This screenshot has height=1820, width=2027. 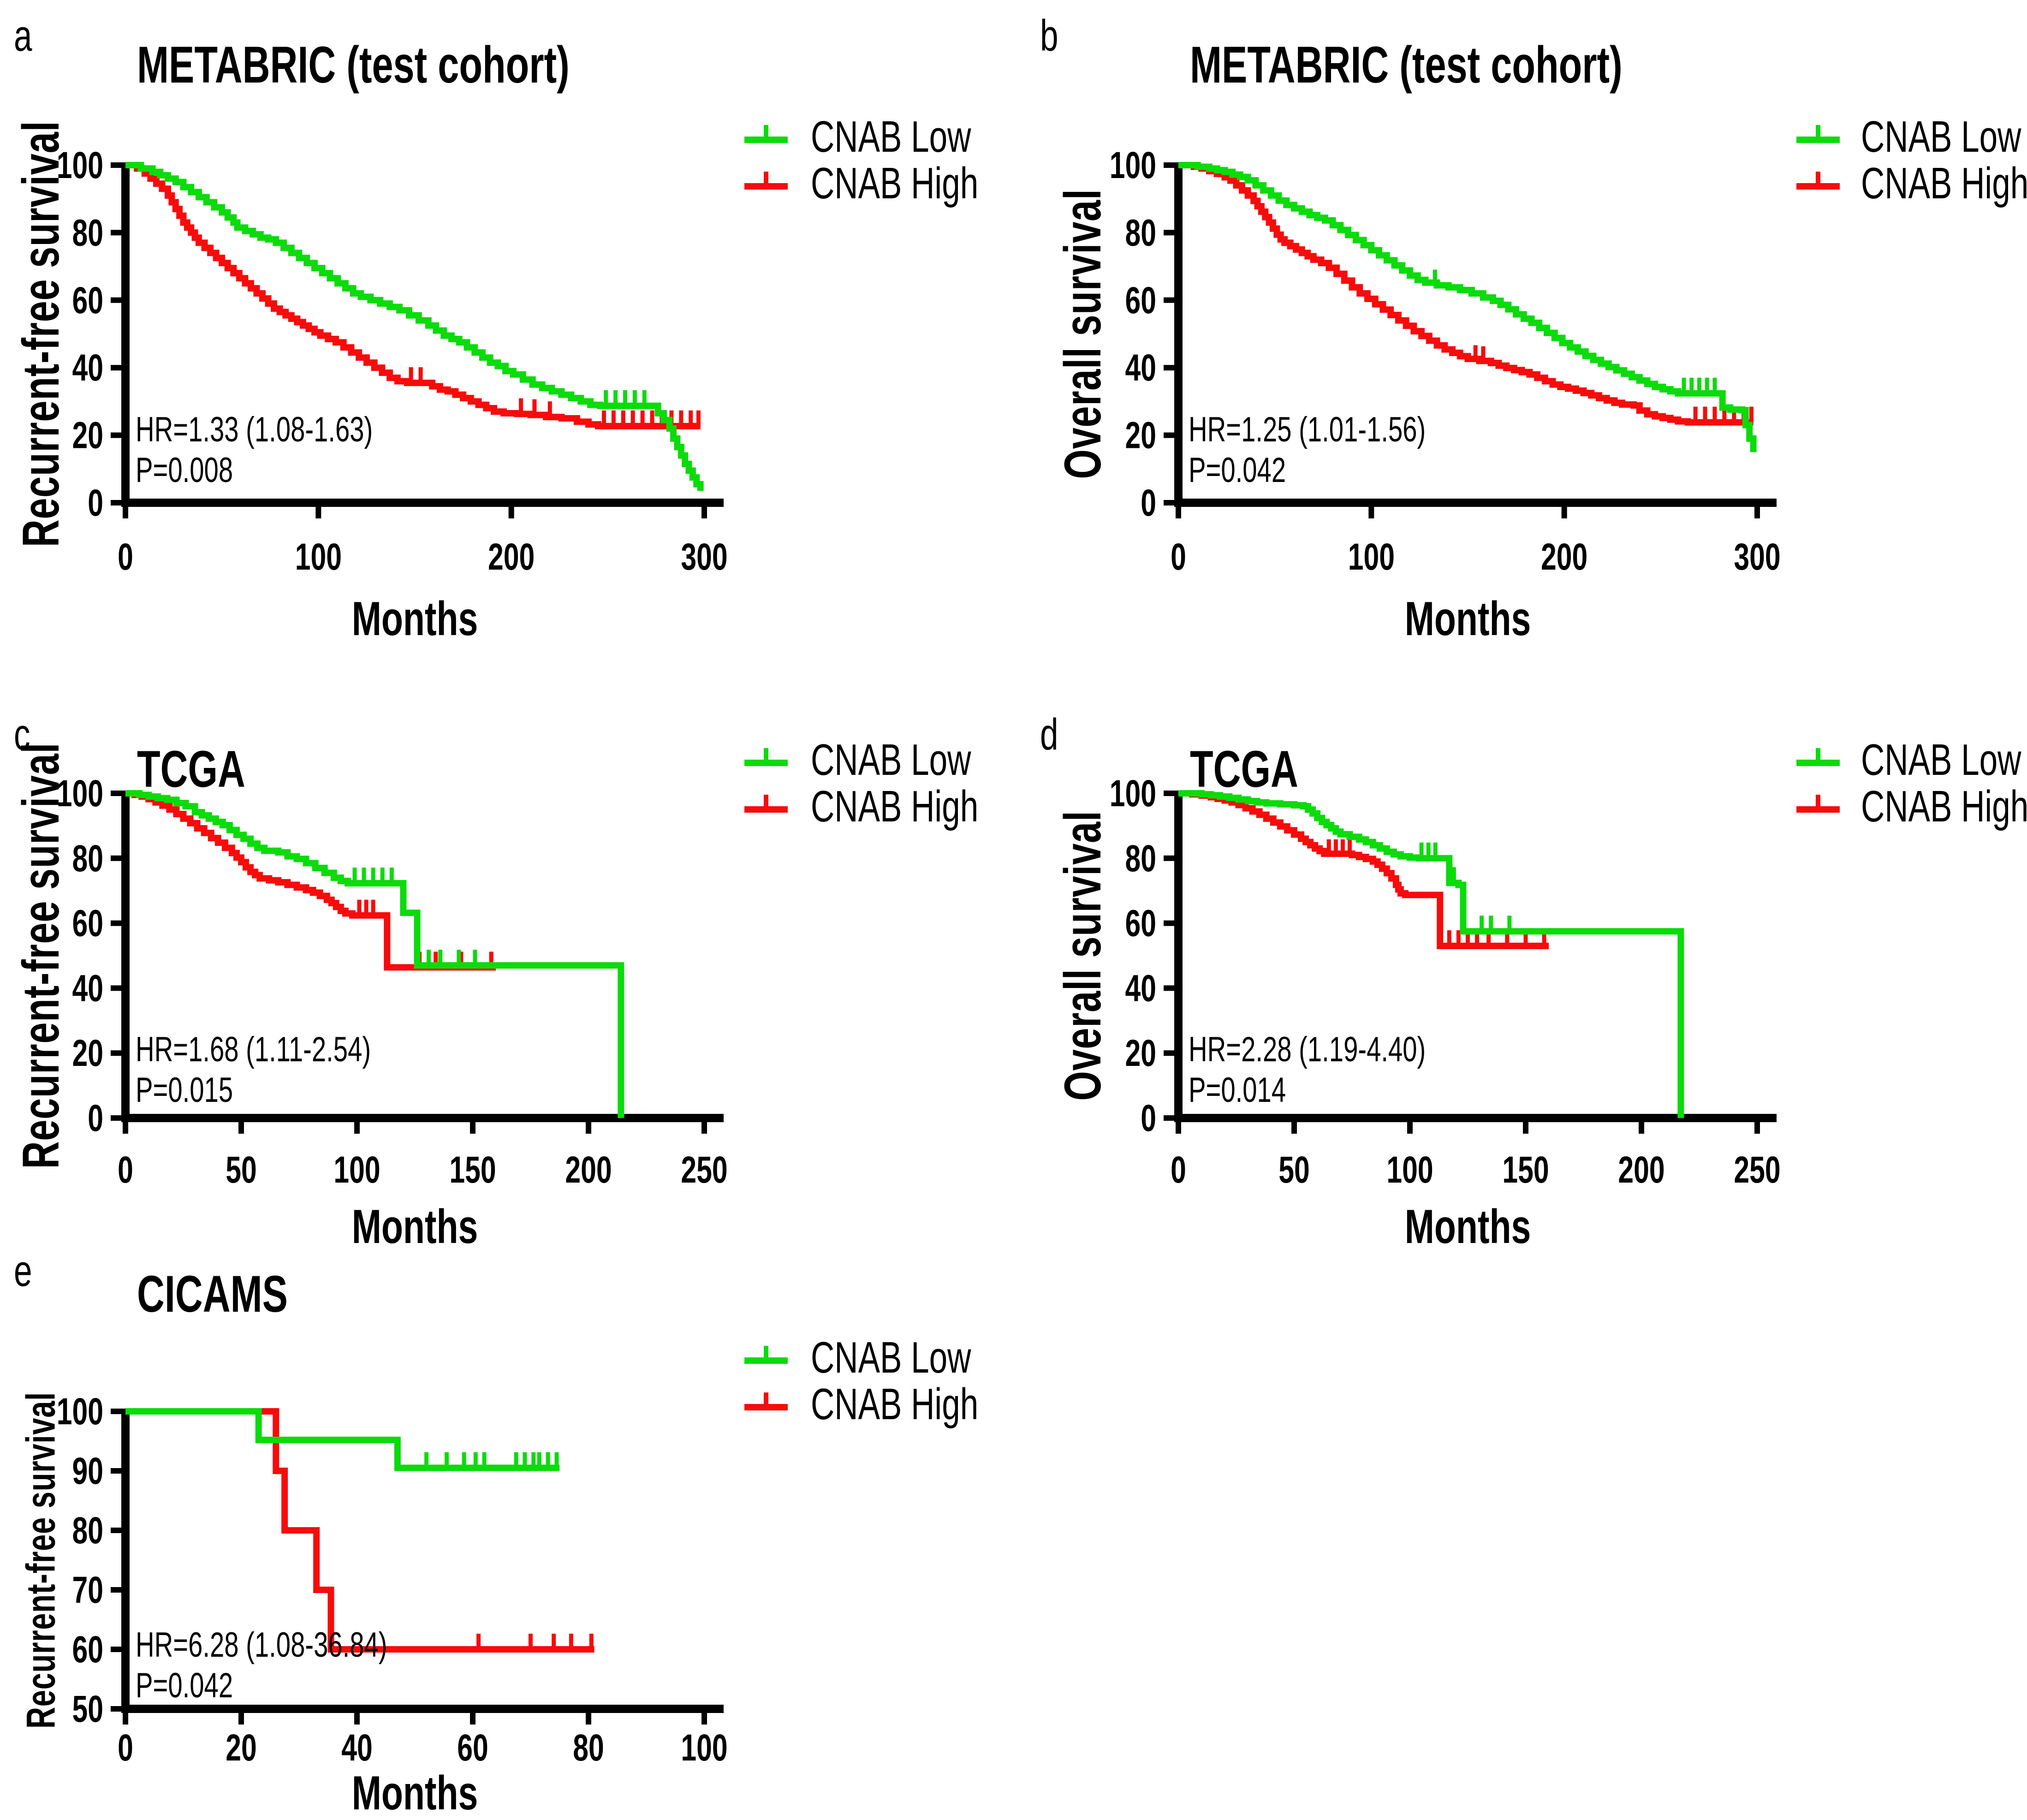 What do you see at coordinates (41, 333) in the screenshot?
I see `y-axis-title-a: Recurrent-free survival` at bounding box center [41, 333].